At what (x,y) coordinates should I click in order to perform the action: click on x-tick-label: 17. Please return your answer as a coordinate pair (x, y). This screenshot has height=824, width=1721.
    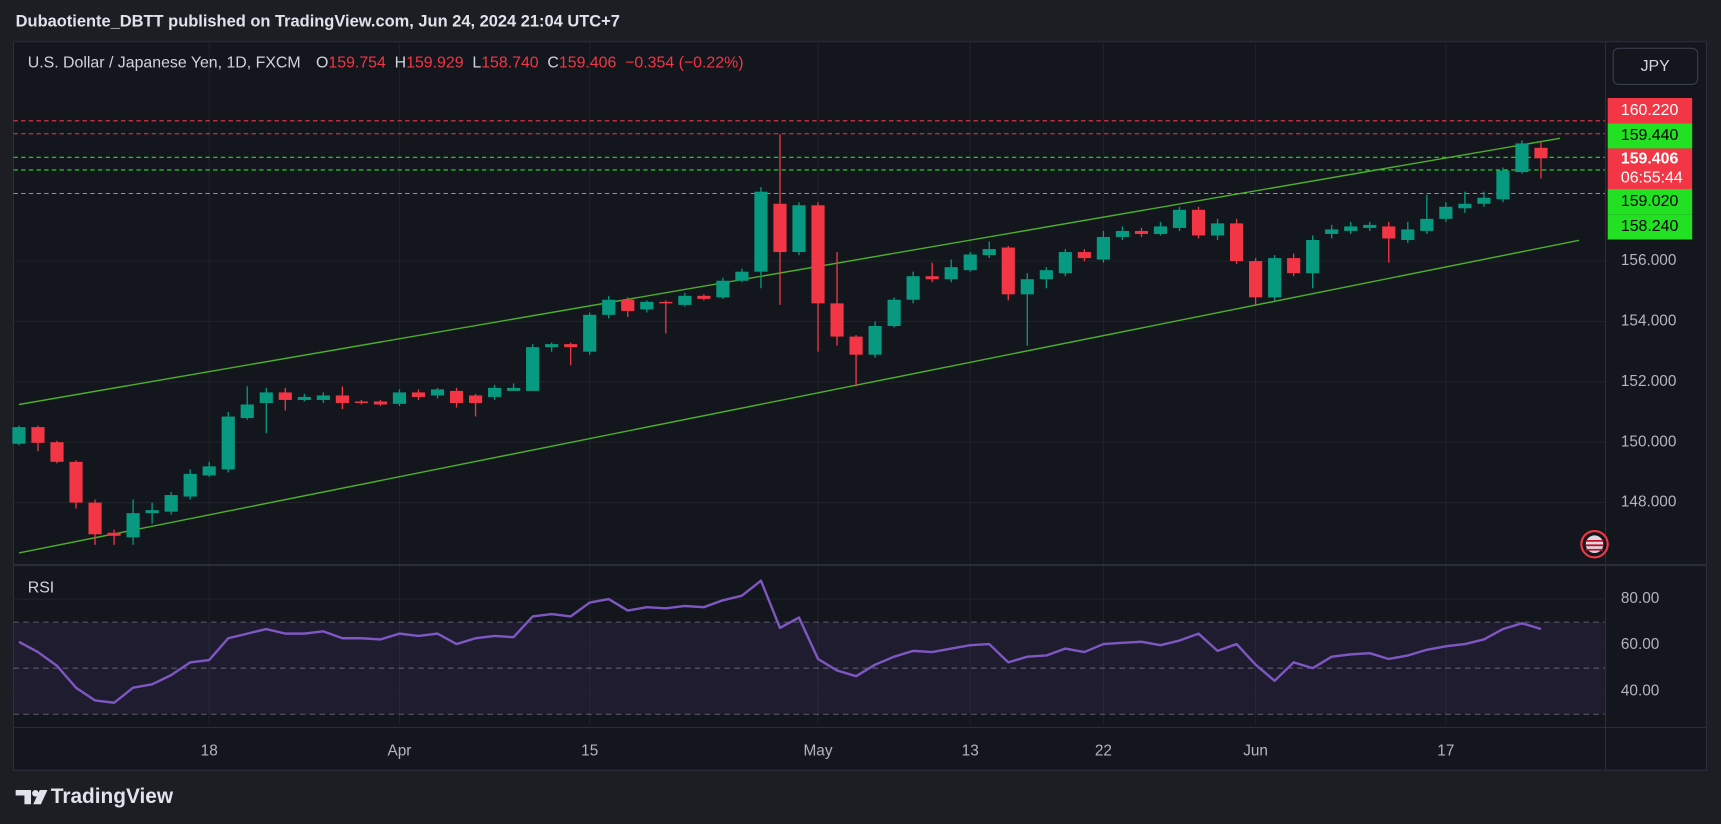
    Looking at the image, I should click on (1445, 751).